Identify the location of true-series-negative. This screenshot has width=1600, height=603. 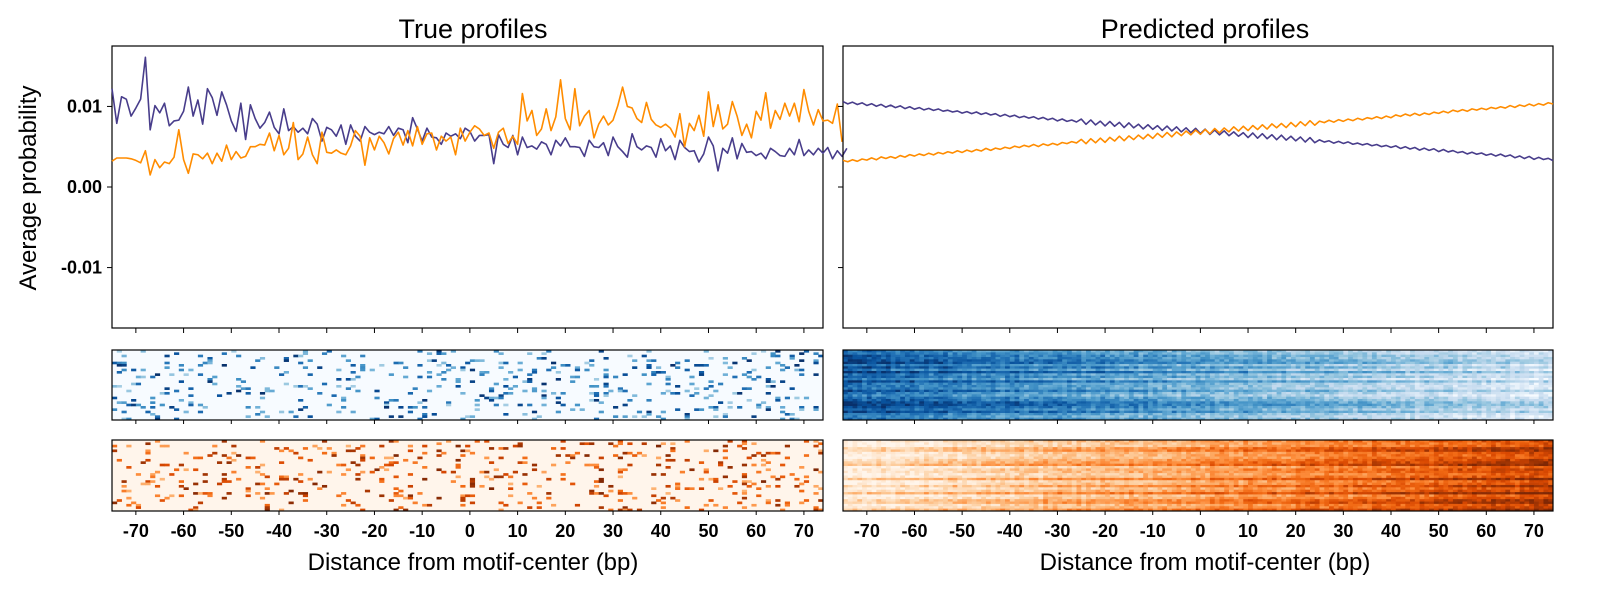
(477, 127).